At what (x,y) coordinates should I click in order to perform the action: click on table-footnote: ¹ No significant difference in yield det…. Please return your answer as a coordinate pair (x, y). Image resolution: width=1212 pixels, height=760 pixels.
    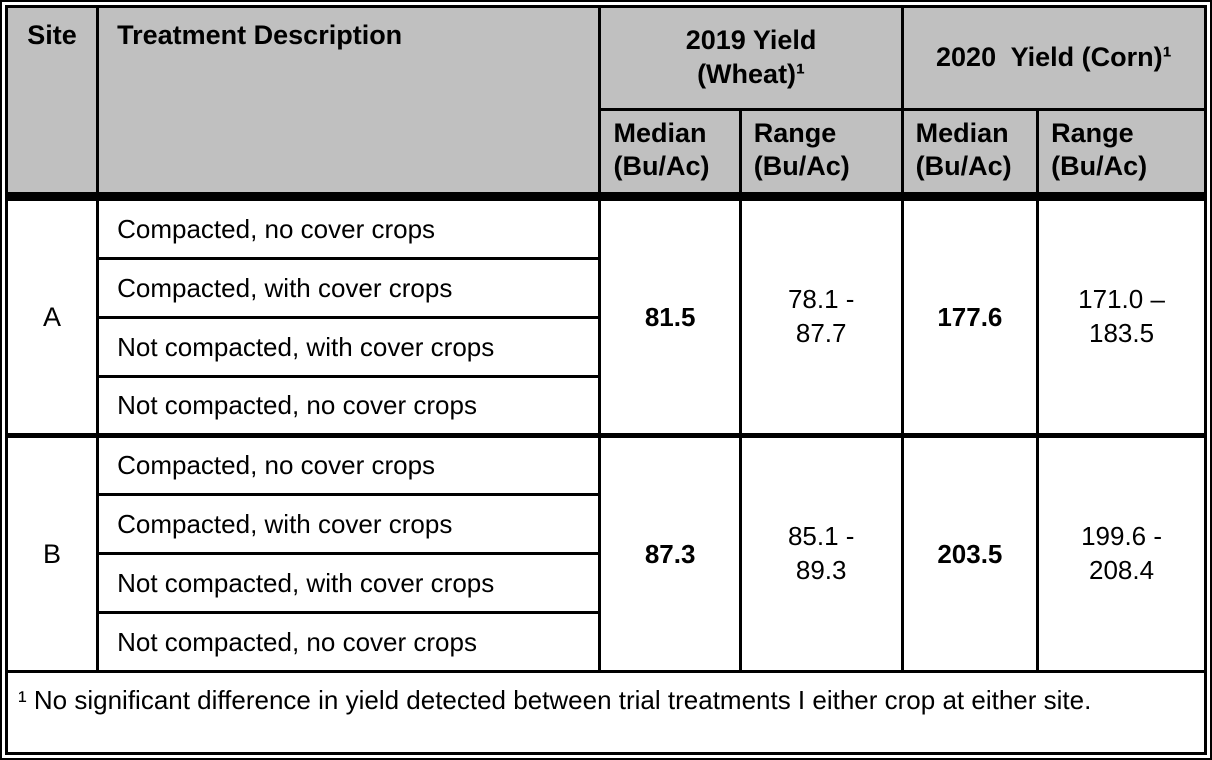
    Looking at the image, I should click on (606, 712).